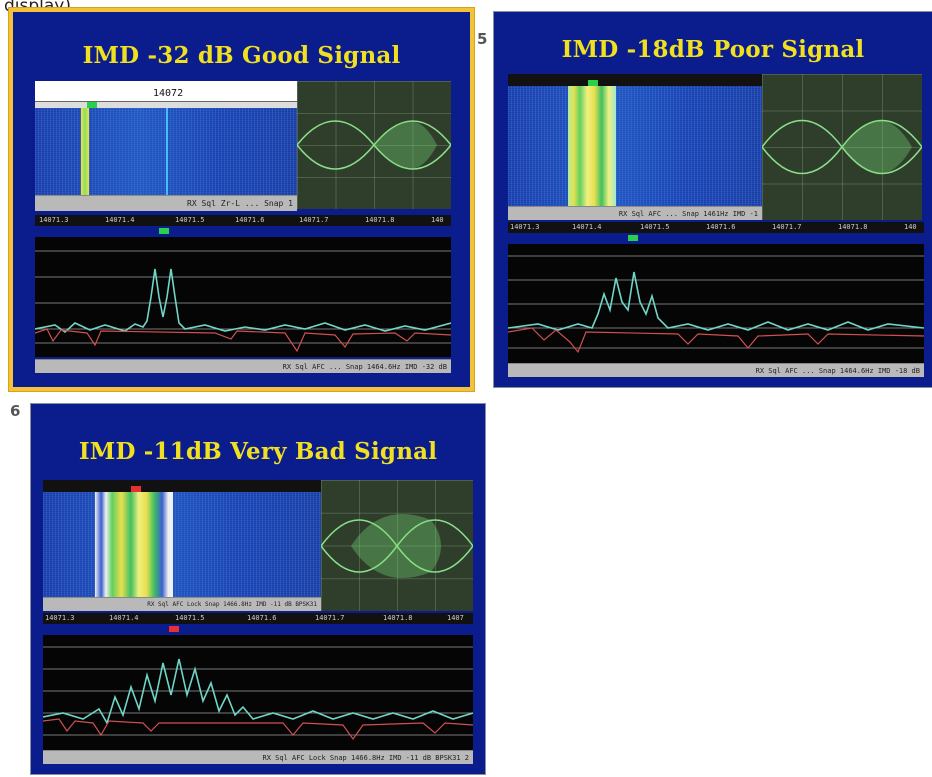 The width and height of the screenshot is (932, 777). Describe the element at coordinates (713, 49) in the screenshot. I see `slide-title: IMD -18dB Poor Signal` at that location.